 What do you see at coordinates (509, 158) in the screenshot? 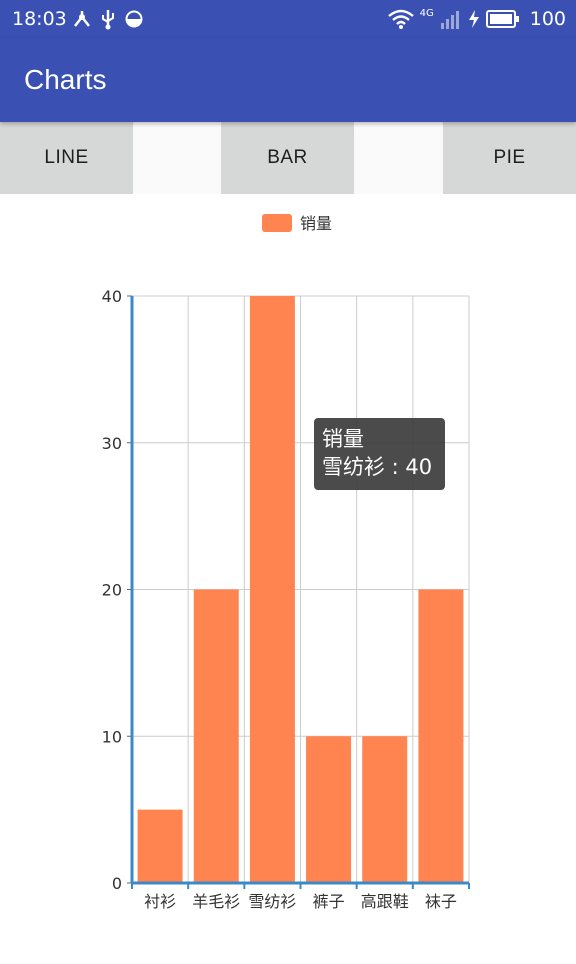
I see `pie-button: PIE` at bounding box center [509, 158].